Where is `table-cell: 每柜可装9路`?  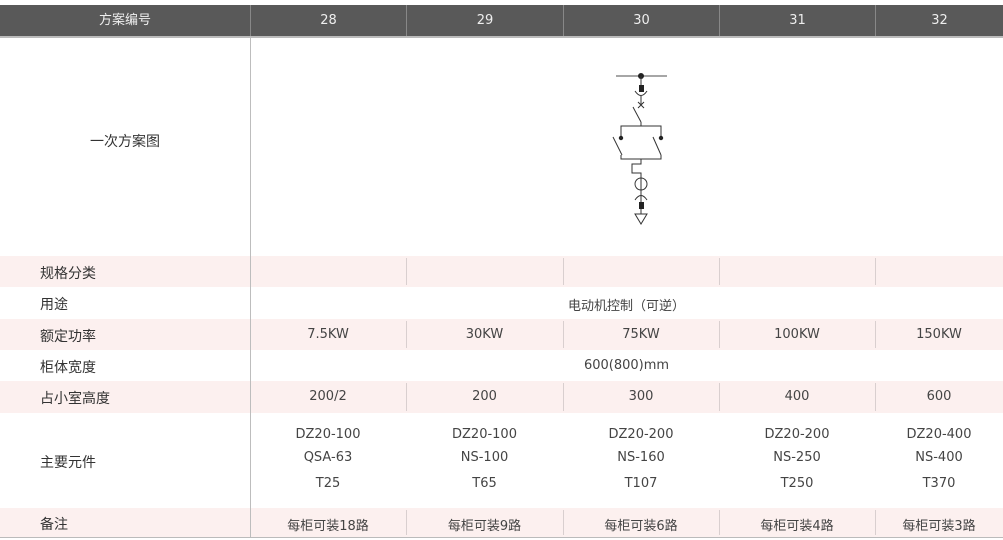 table-cell: 每柜可装9路 is located at coordinates (484, 526).